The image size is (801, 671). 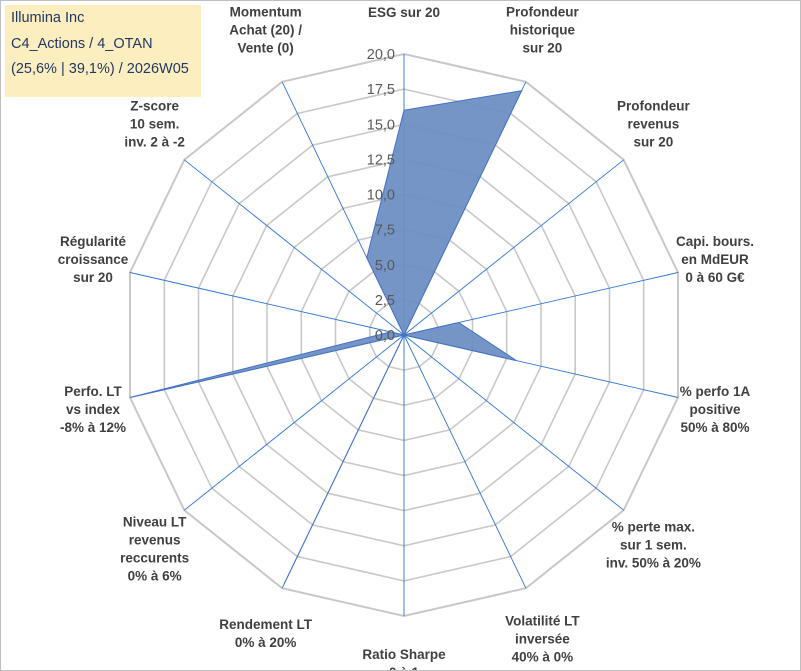 I want to click on category-label: Z-score 10 sem. inv. 2 à -2, so click(x=154, y=123).